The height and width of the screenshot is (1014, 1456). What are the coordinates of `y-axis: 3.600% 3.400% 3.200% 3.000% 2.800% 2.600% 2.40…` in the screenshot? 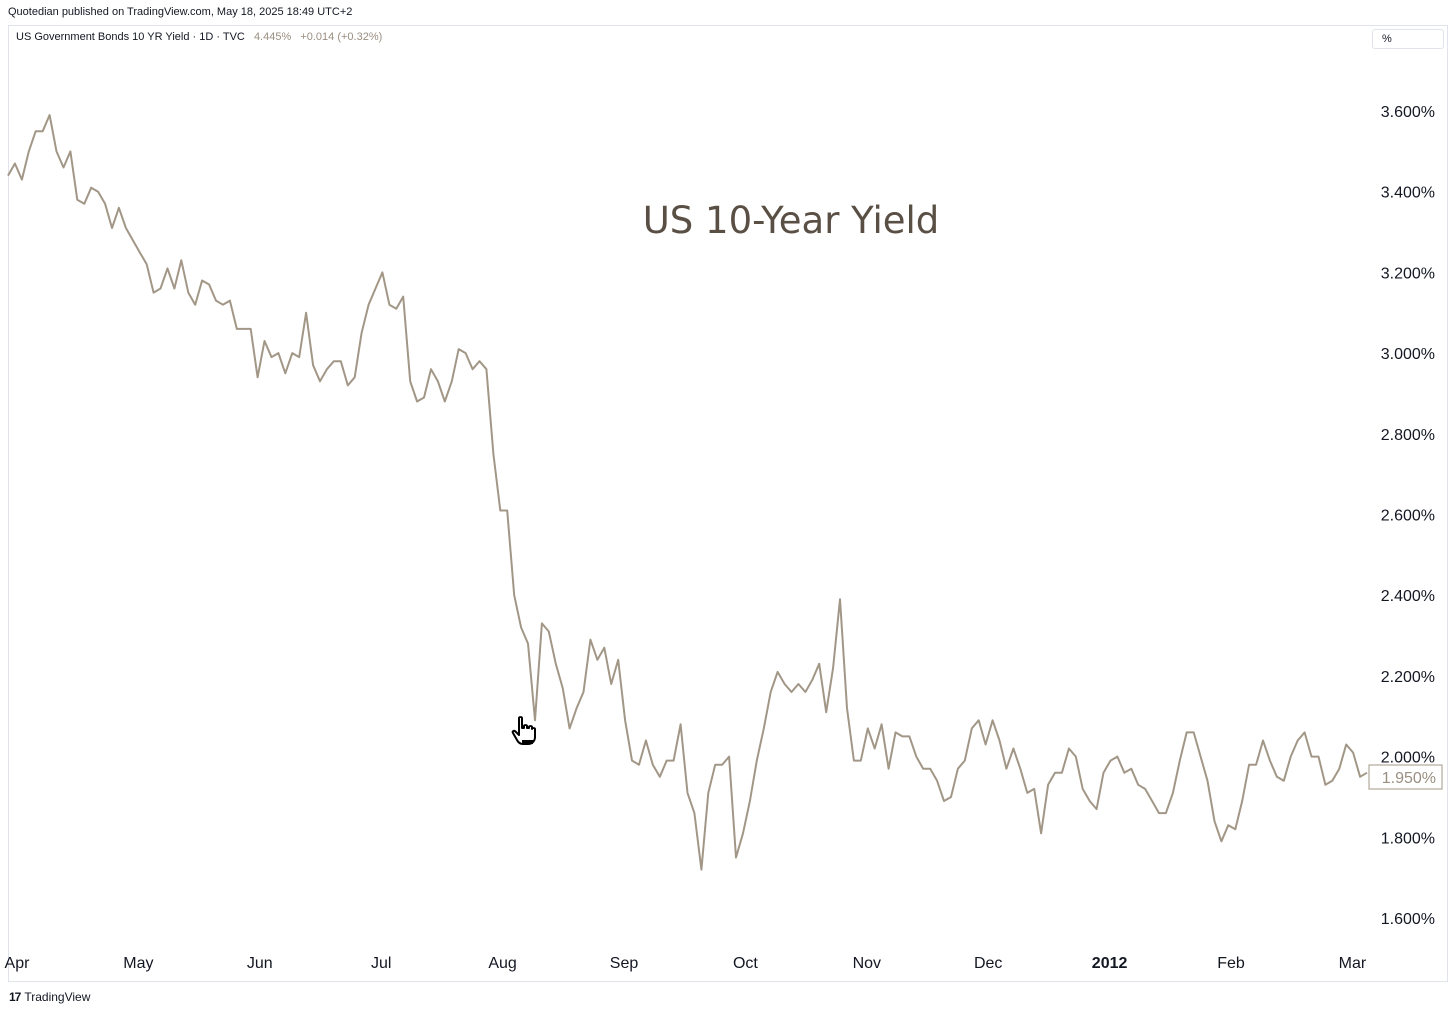 It's located at (1408, 516).